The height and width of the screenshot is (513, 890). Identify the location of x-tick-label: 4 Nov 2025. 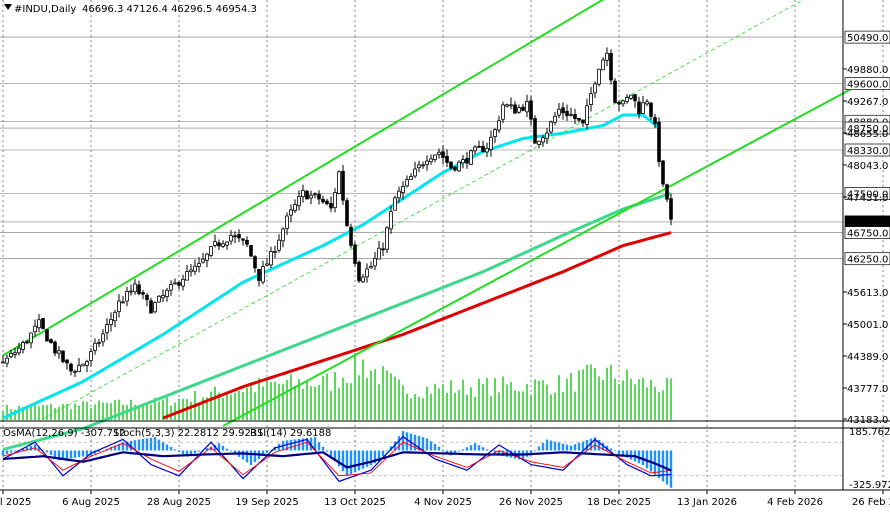
(443, 502).